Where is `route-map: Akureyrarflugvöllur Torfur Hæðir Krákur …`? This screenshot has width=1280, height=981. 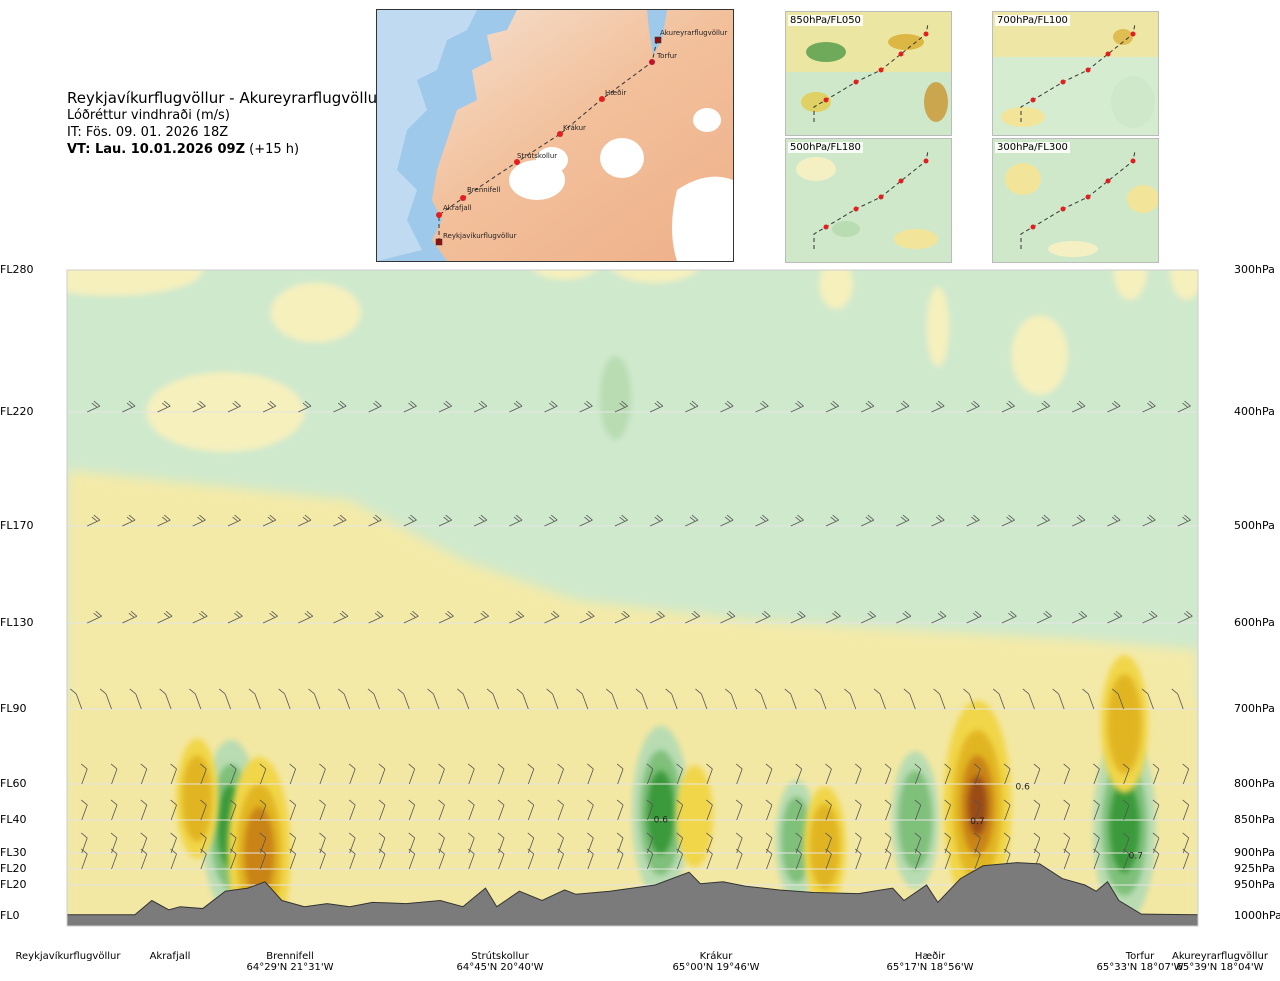
route-map: Akureyrarflugvöllur Torfur Hæðir Krákur … is located at coordinates (555, 135).